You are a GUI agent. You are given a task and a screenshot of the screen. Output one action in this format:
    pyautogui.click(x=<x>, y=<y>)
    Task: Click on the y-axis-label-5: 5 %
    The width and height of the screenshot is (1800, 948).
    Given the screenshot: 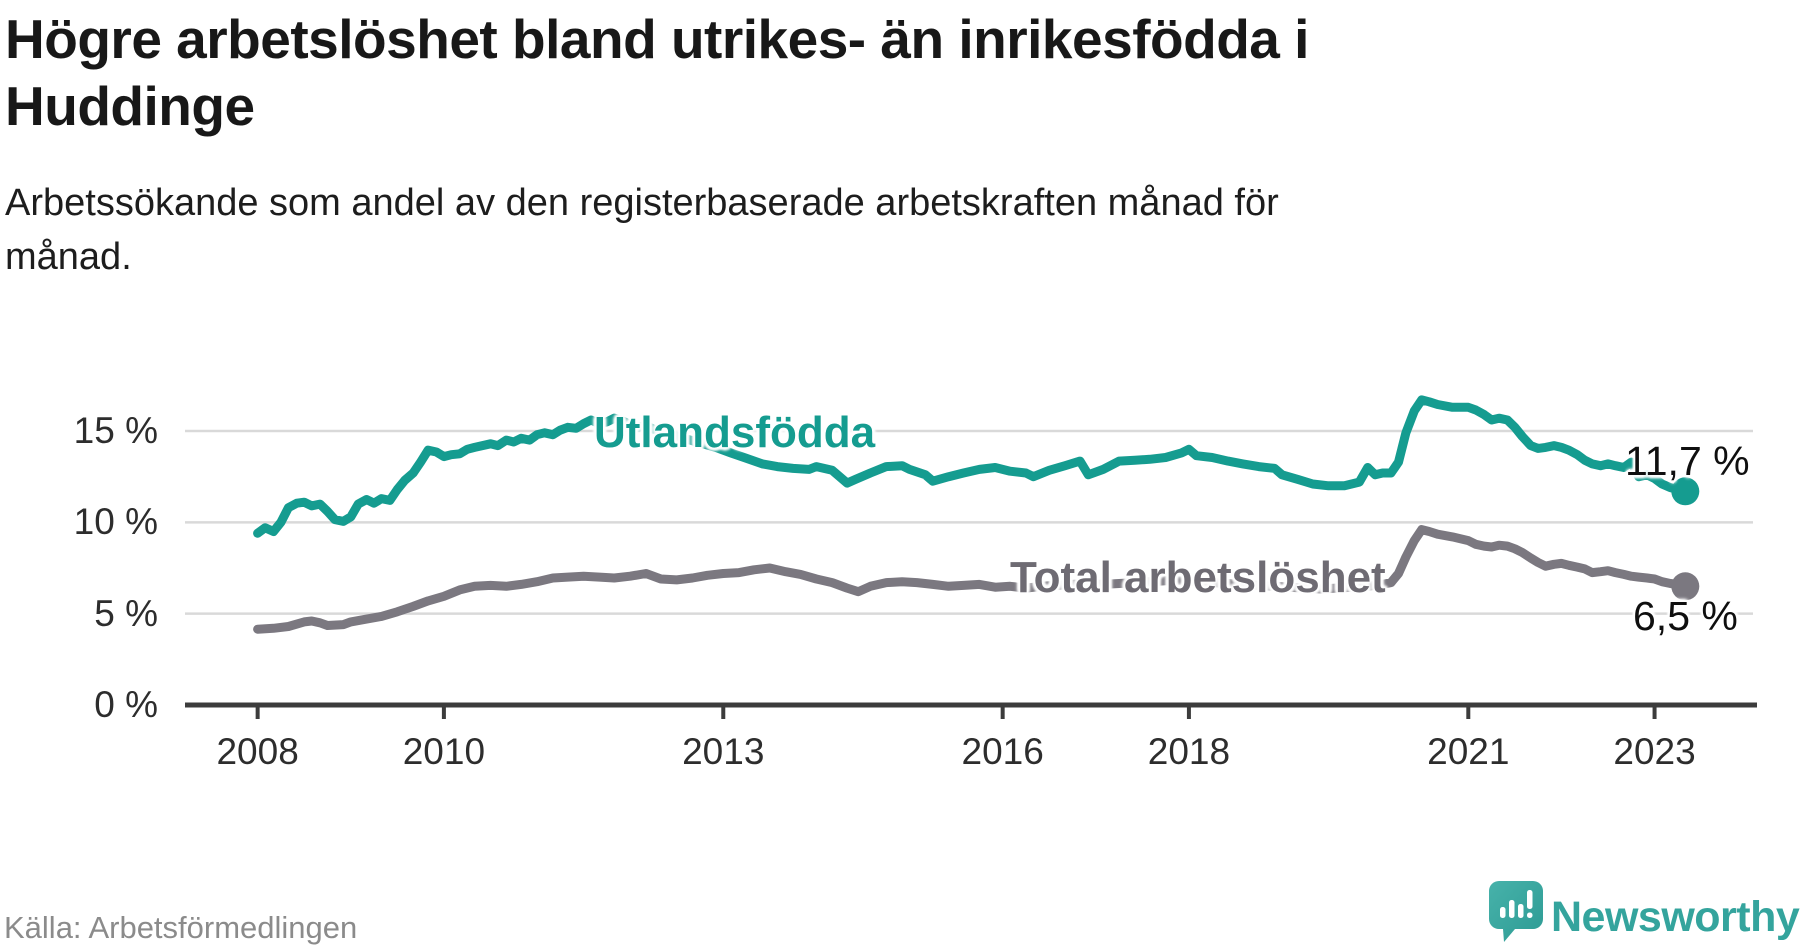 What is the action you would take?
    pyautogui.click(x=126, y=613)
    